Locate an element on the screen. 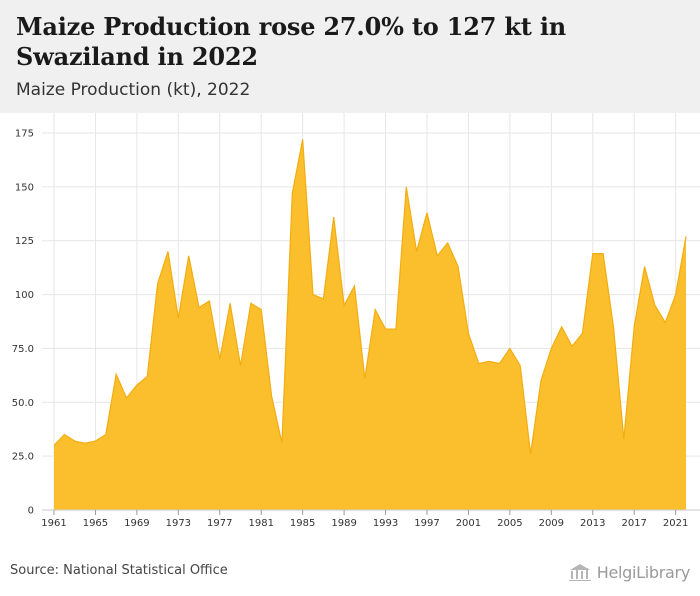 The image size is (700, 596). y-tick-label: 125 is located at coordinates (24, 241).